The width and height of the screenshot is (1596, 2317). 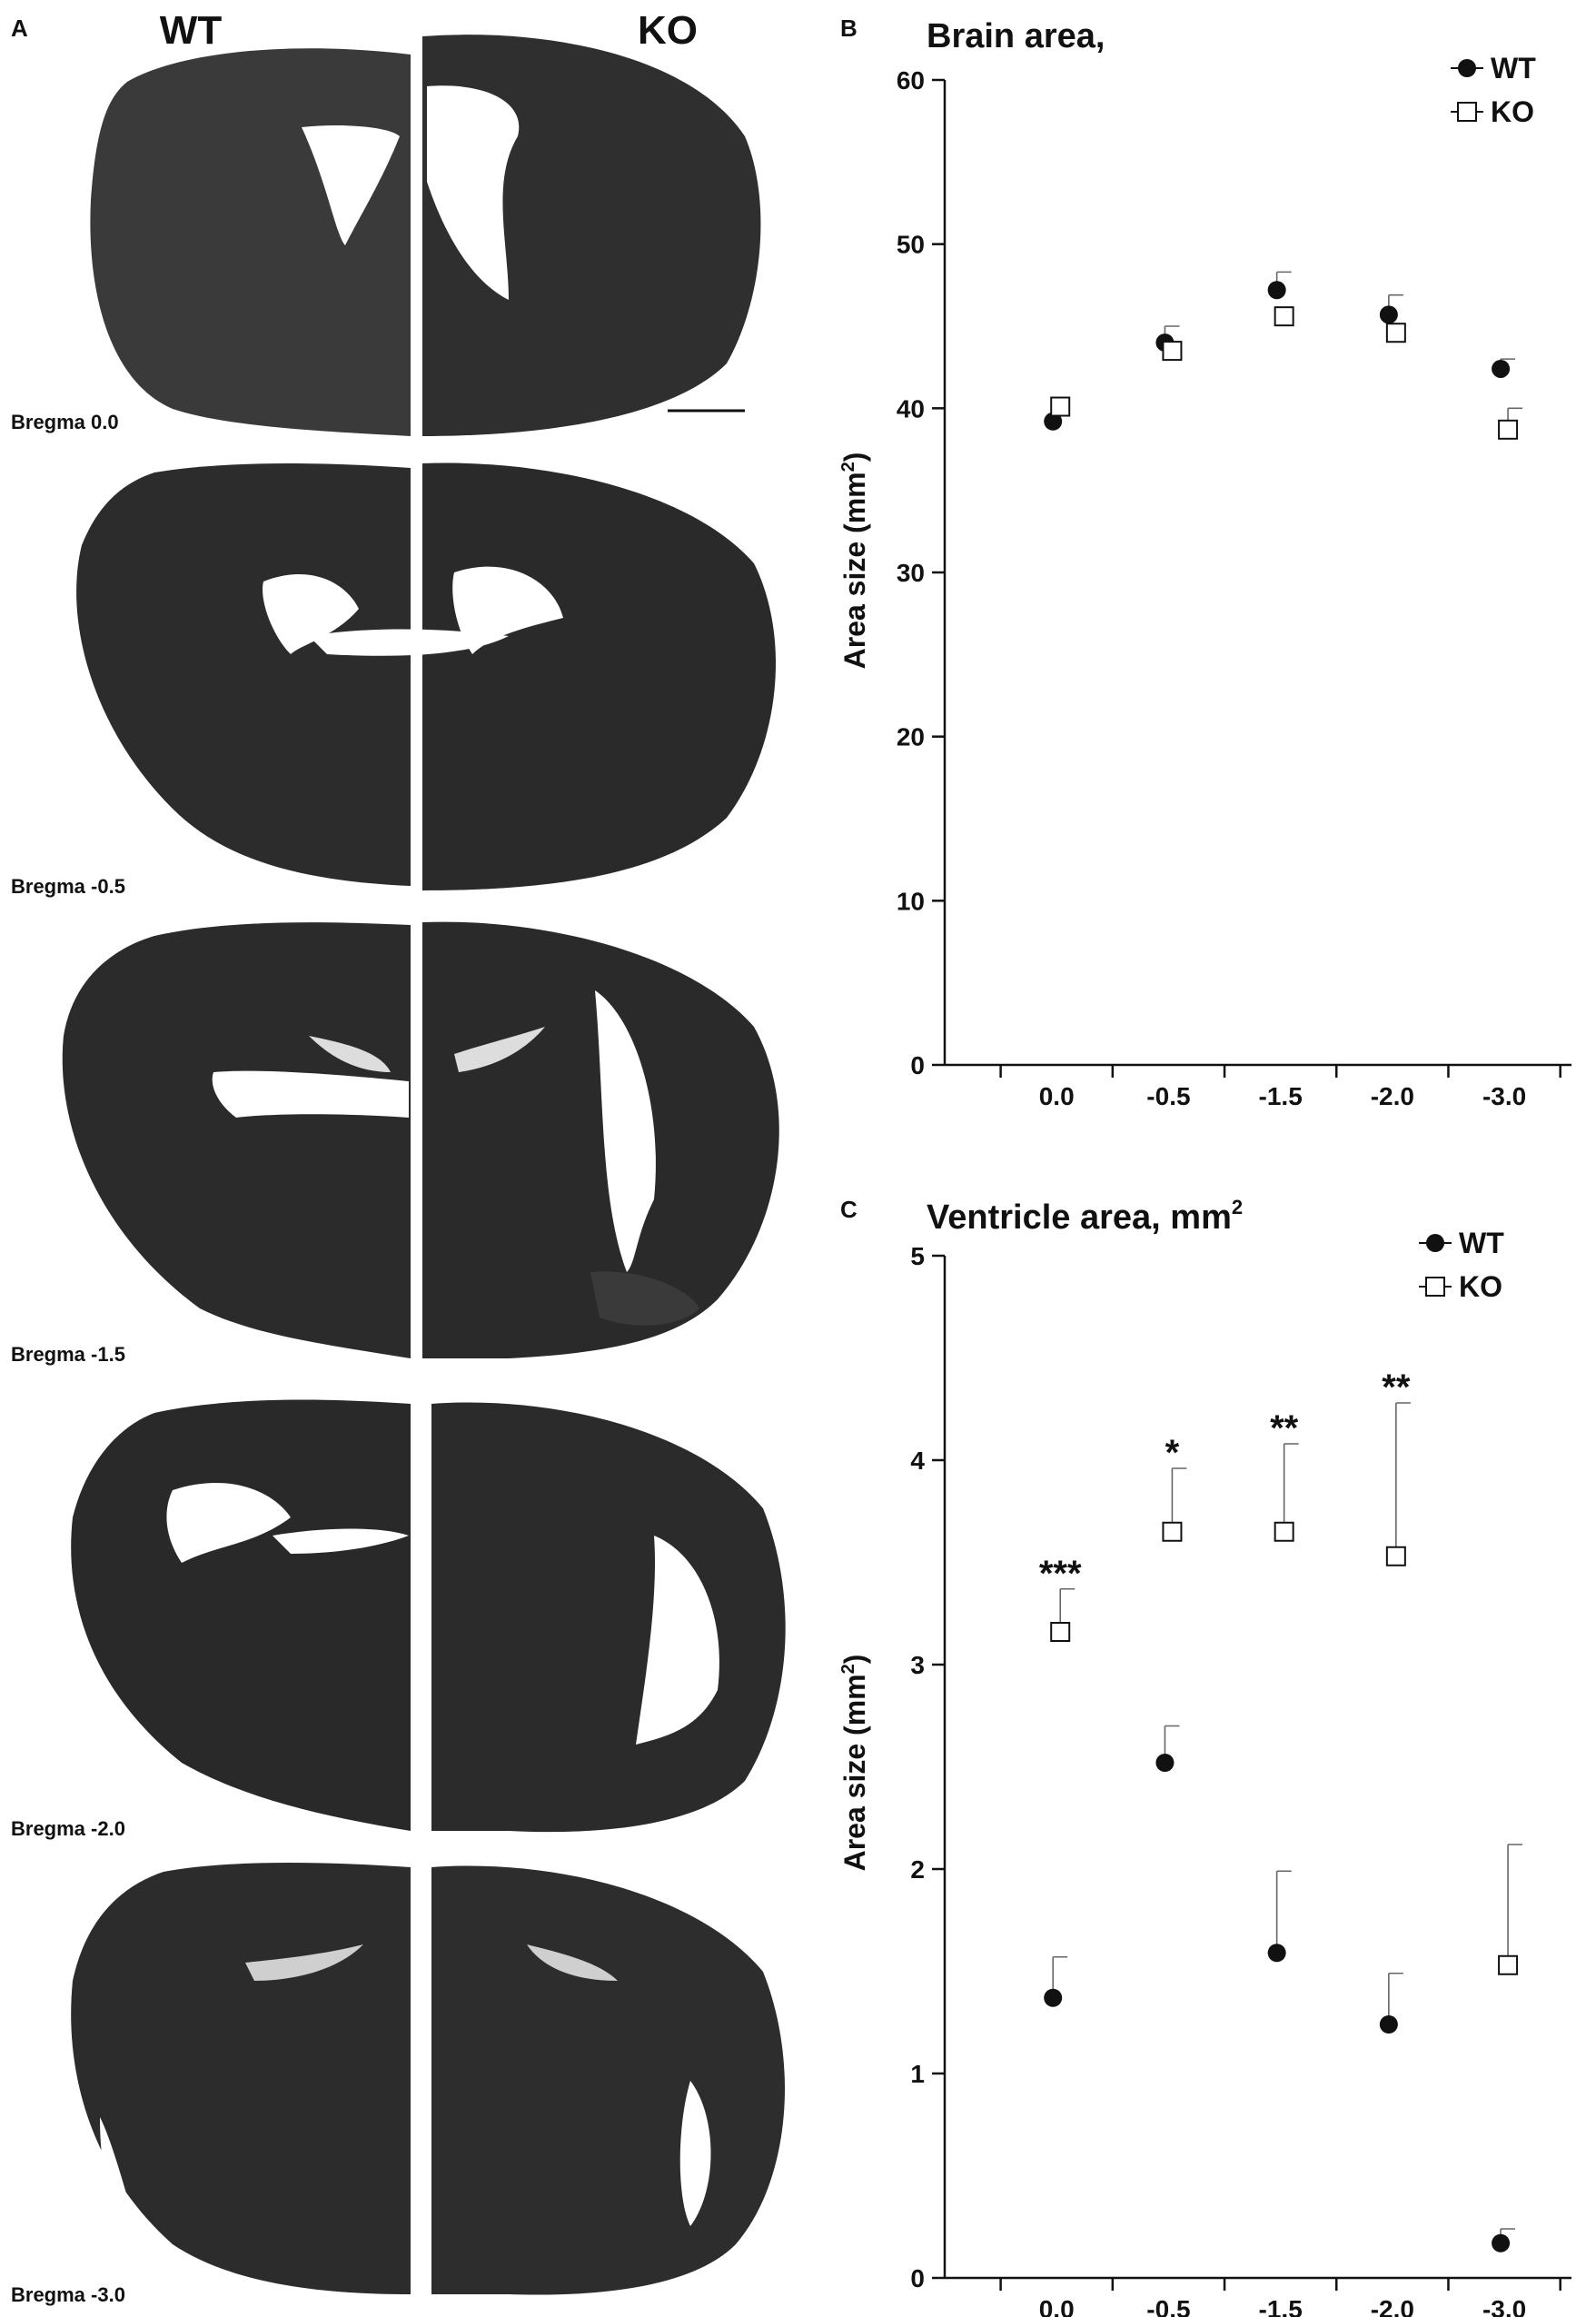 What do you see at coordinates (911, 80) in the screenshot?
I see `brain-y-tick-label: 60` at bounding box center [911, 80].